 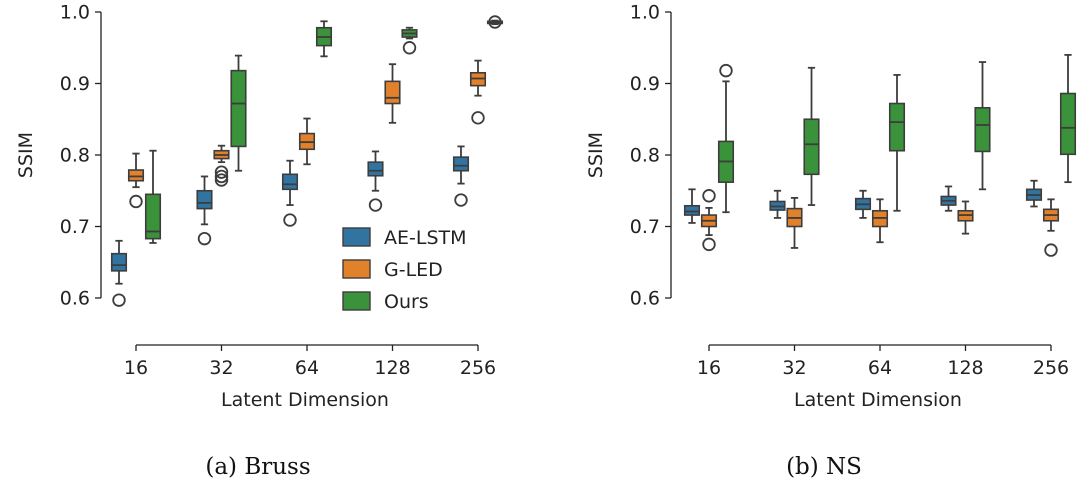 I want to click on panel-caption: (a) Bruss, so click(x=257, y=467).